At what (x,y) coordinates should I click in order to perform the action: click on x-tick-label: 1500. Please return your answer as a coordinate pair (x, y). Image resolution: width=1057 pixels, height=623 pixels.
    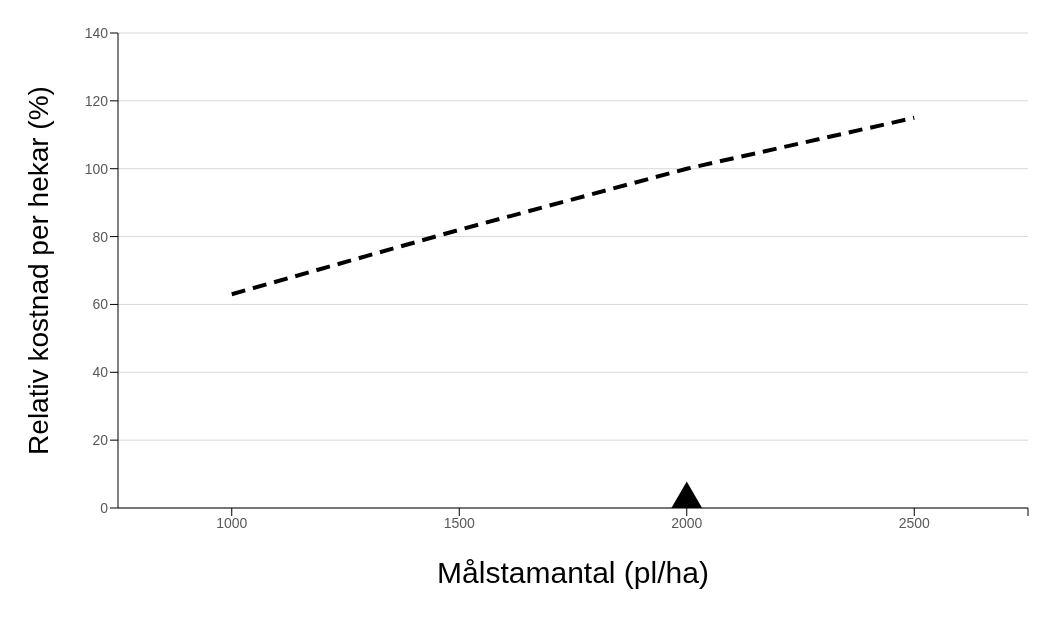
    Looking at the image, I should click on (459, 522).